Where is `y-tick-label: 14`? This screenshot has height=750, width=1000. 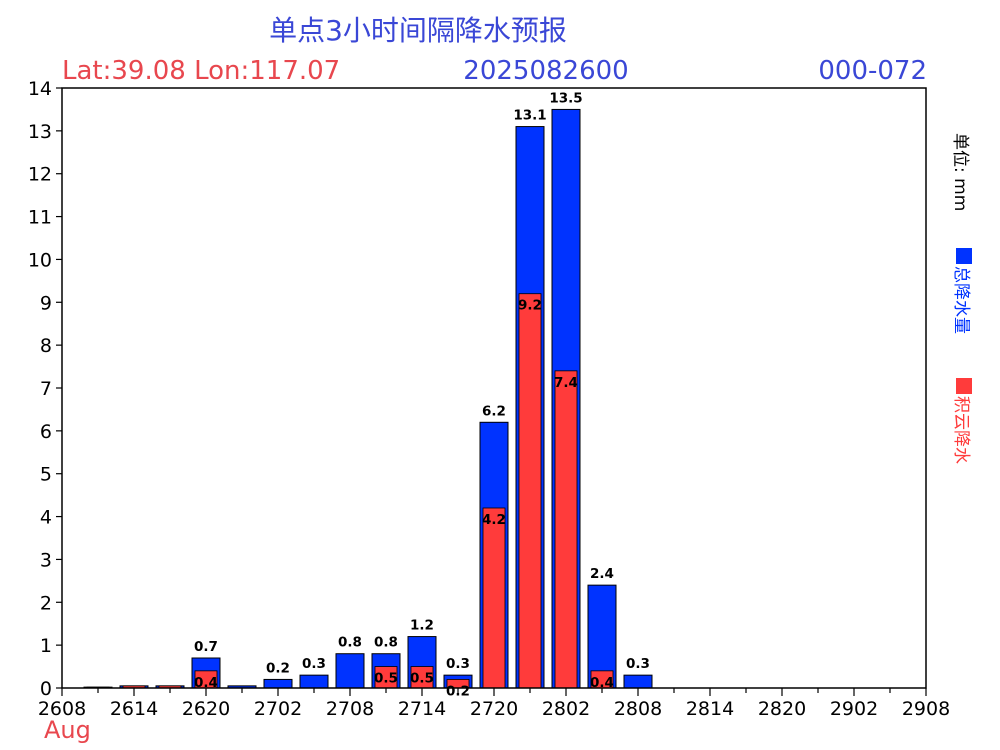 y-tick-label: 14 is located at coordinates (40, 89).